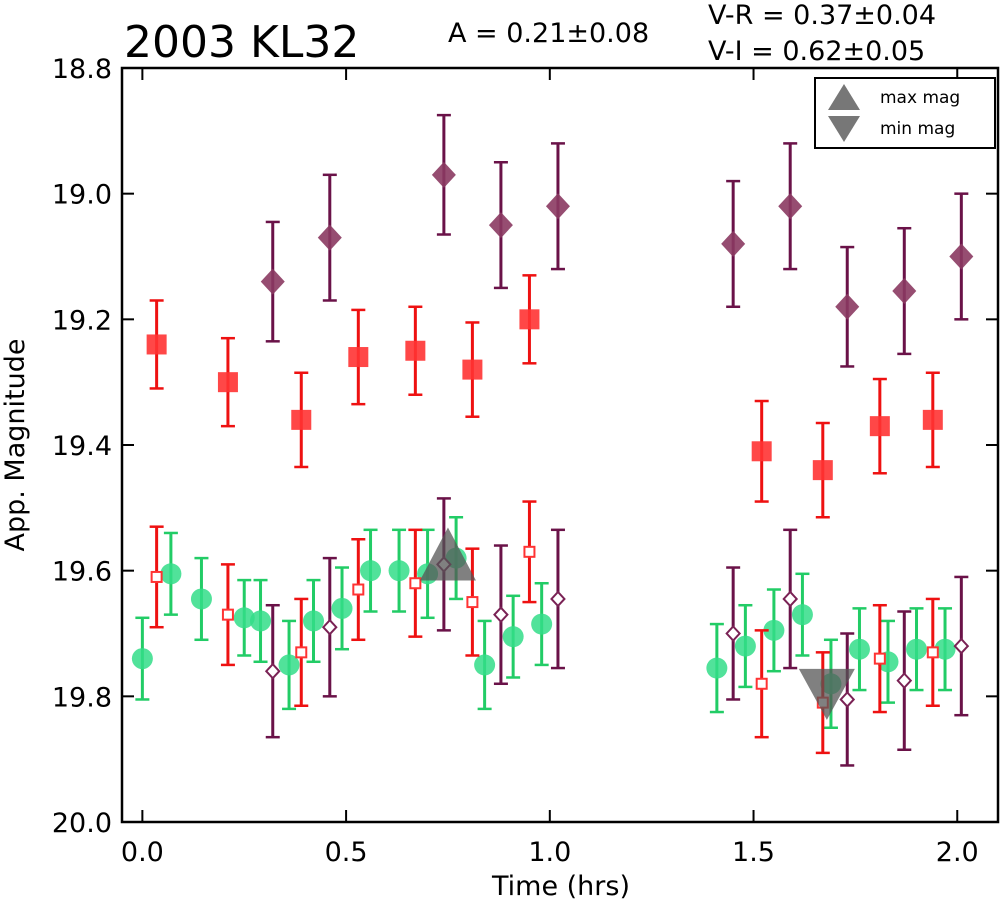 Image resolution: width=1001 pixels, height=904 pixels. Describe the element at coordinates (82, 195) in the screenshot. I see `y-tick-label: 19.0` at that location.